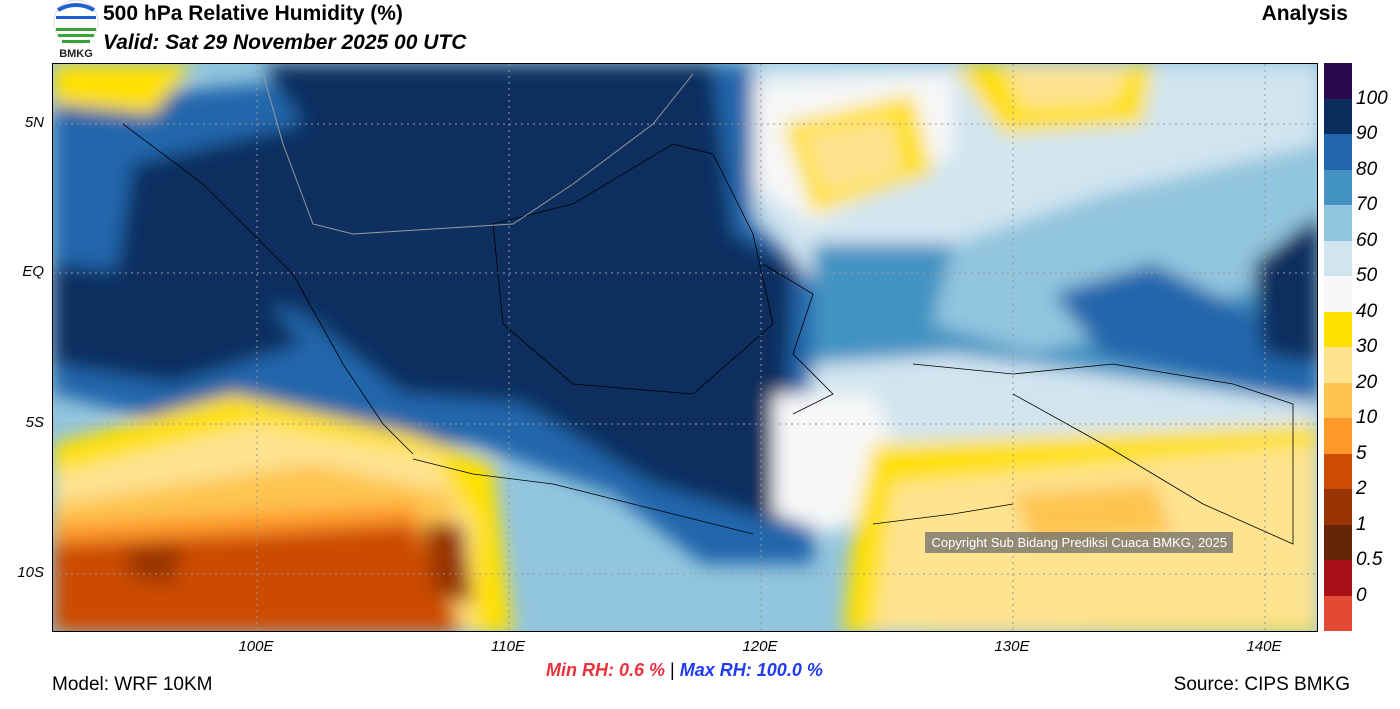  I want to click on colorbar-label: 90, so click(1367, 133).